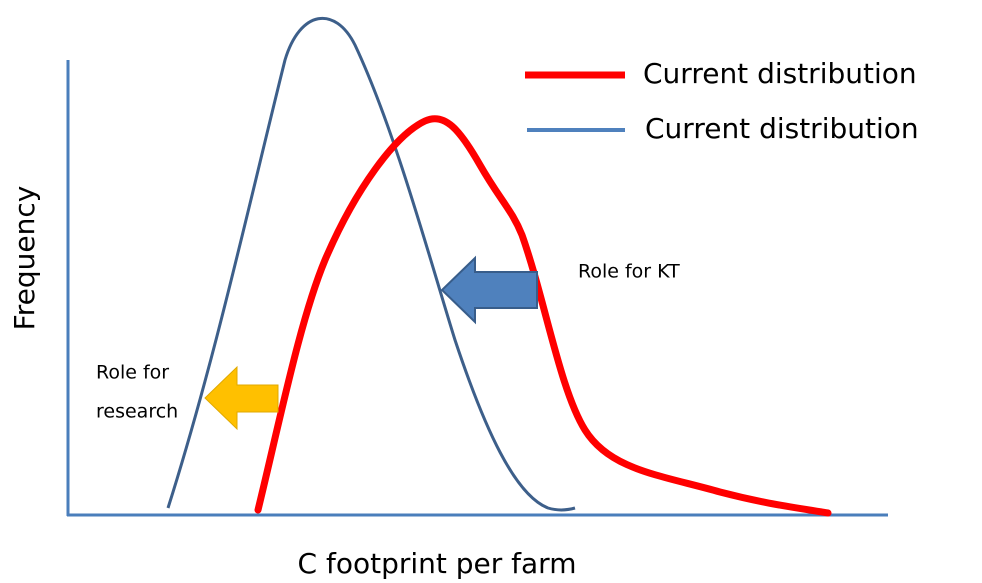 This screenshot has height=583, width=982. What do you see at coordinates (241, 398) in the screenshot?
I see `research-arrow` at bounding box center [241, 398].